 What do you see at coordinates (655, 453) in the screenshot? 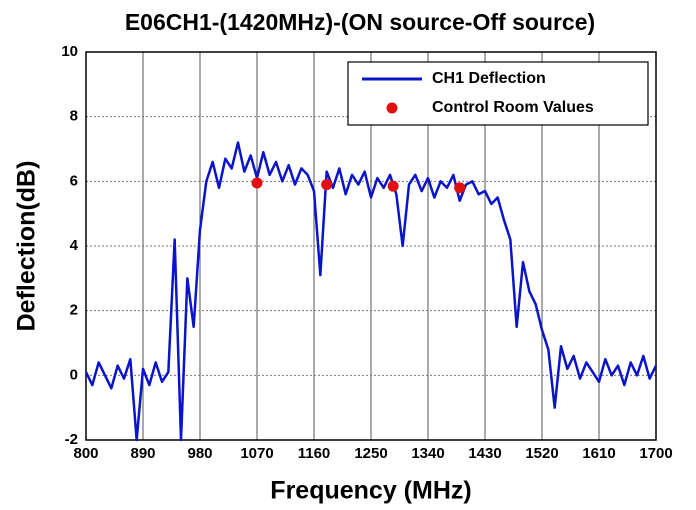
I see `x-tick-label: 1700` at bounding box center [655, 453].